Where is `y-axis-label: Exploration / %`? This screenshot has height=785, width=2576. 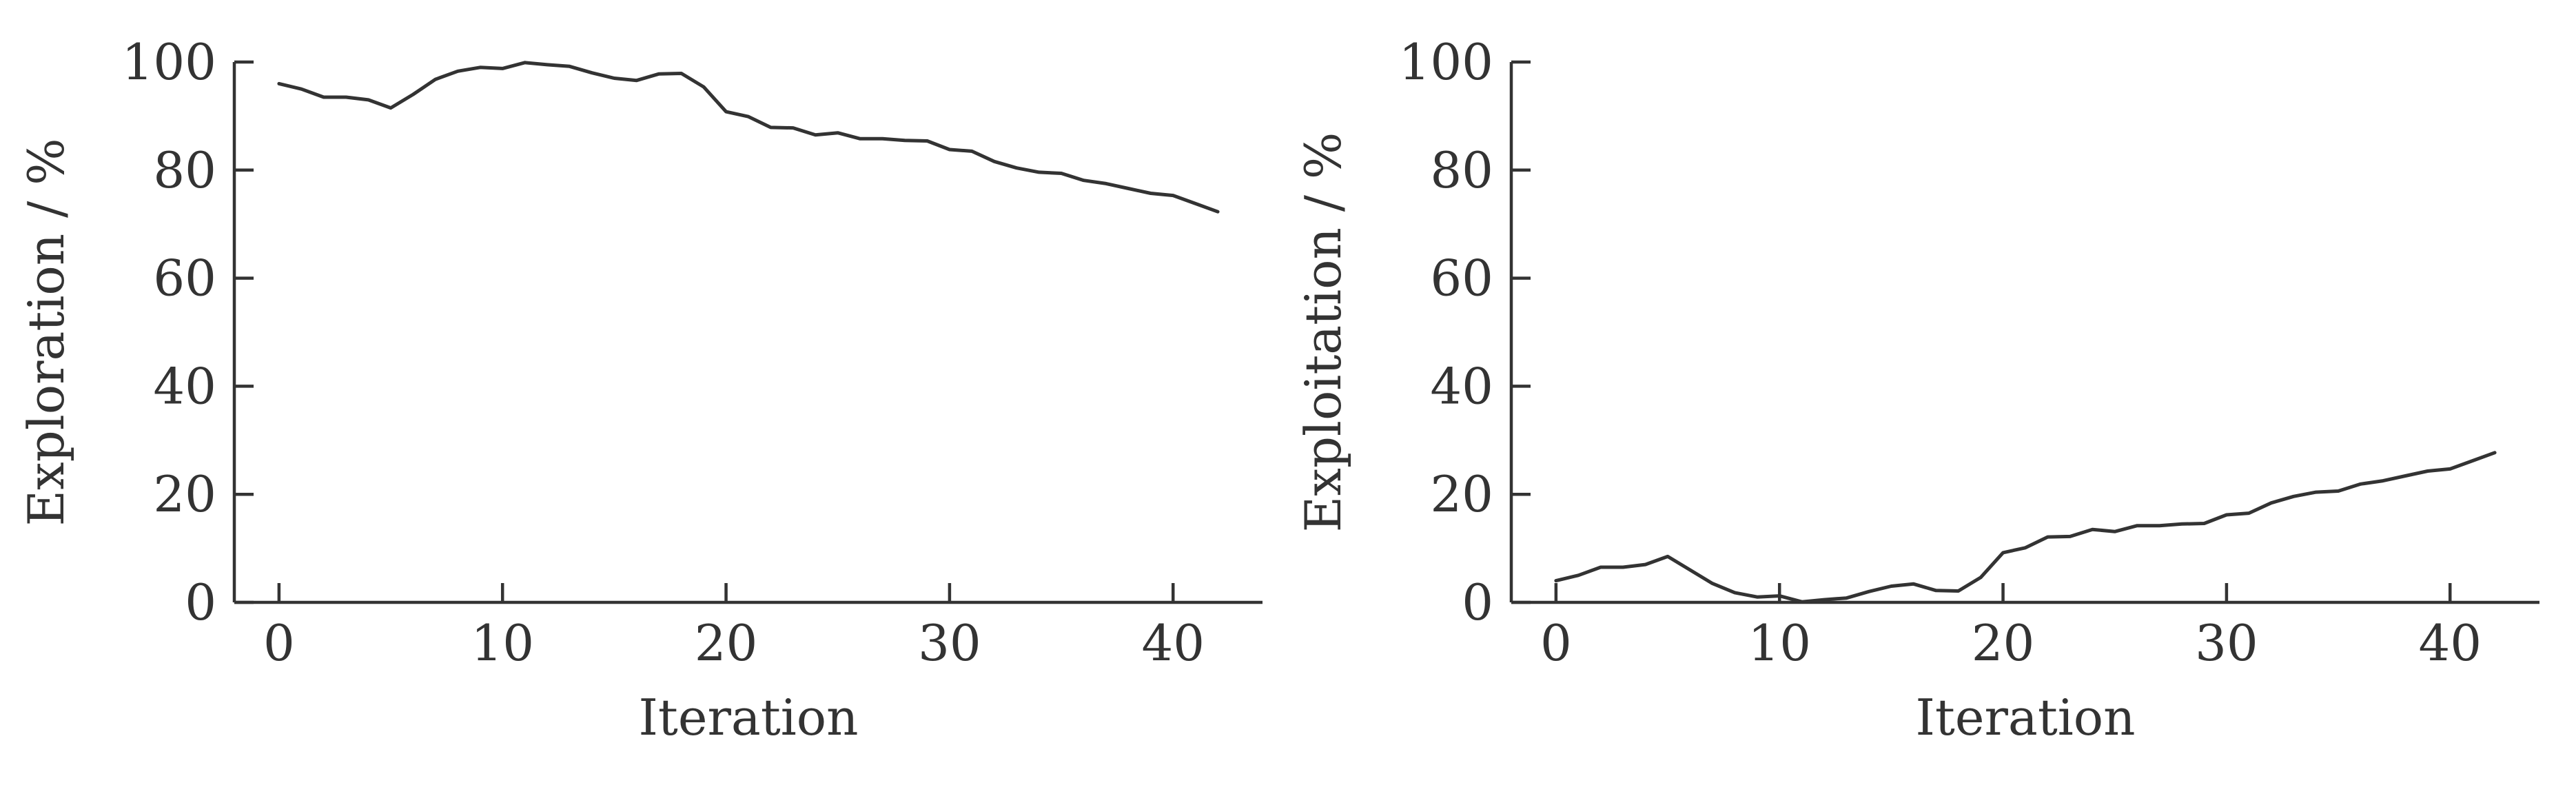 y-axis-label: Exploration / % is located at coordinates (46, 332).